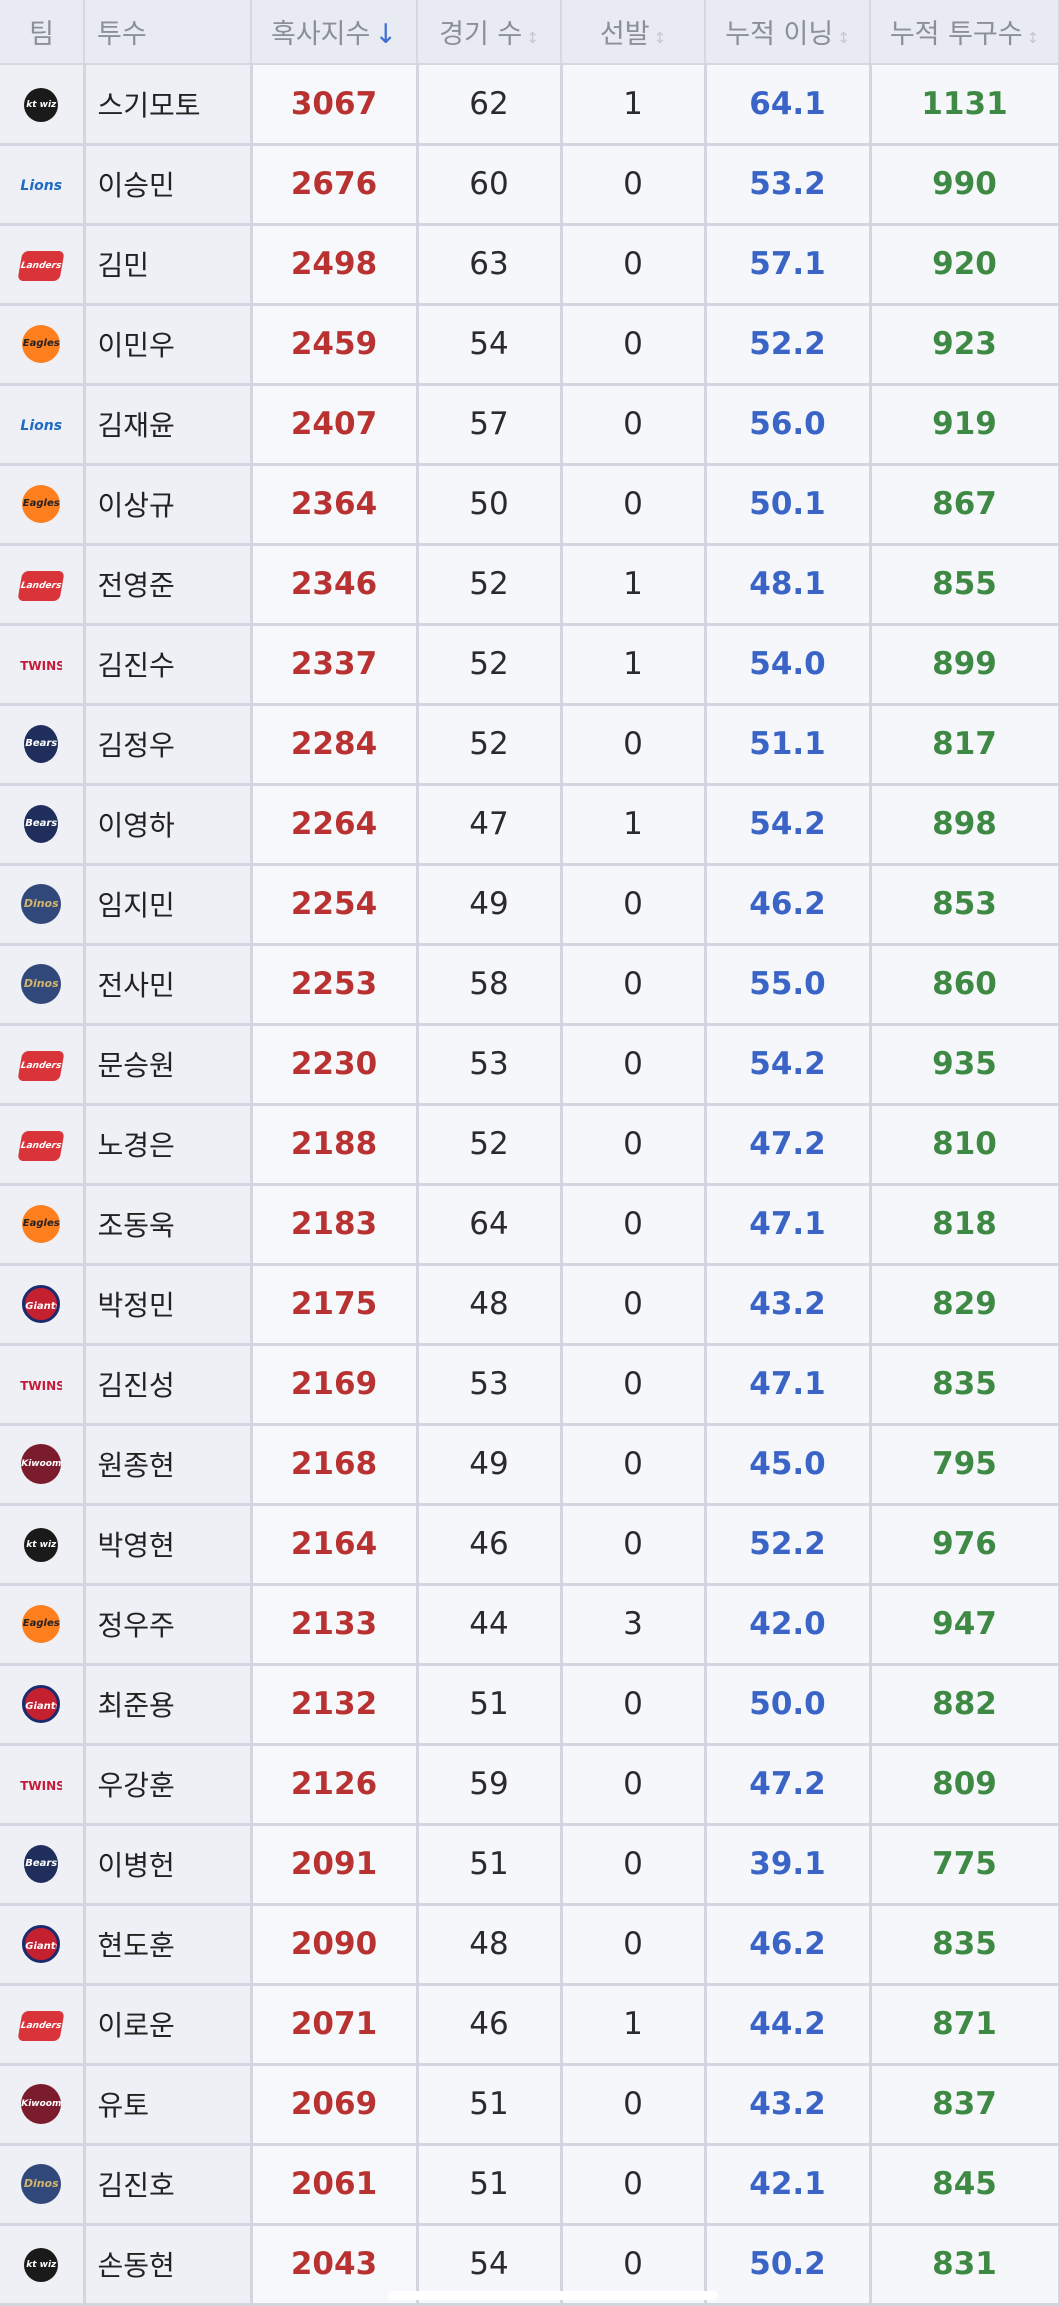 The height and width of the screenshot is (2306, 1059). Describe the element at coordinates (529, 1145) in the screenshot. I see `table-row: Landers 노경은 2188 52 0 47.2 810` at that location.